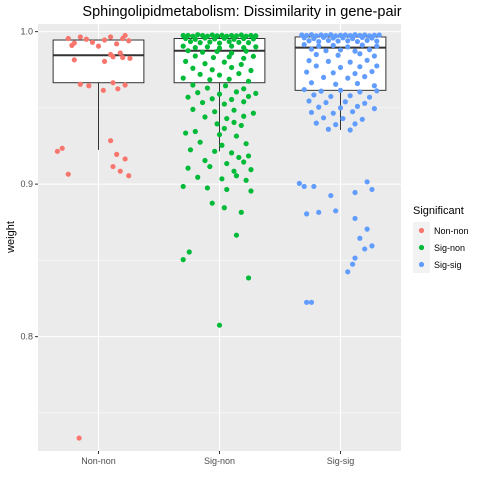 The width and height of the screenshot is (480, 480). I want to click on x-tick-label: Sig-sig, so click(341, 461).